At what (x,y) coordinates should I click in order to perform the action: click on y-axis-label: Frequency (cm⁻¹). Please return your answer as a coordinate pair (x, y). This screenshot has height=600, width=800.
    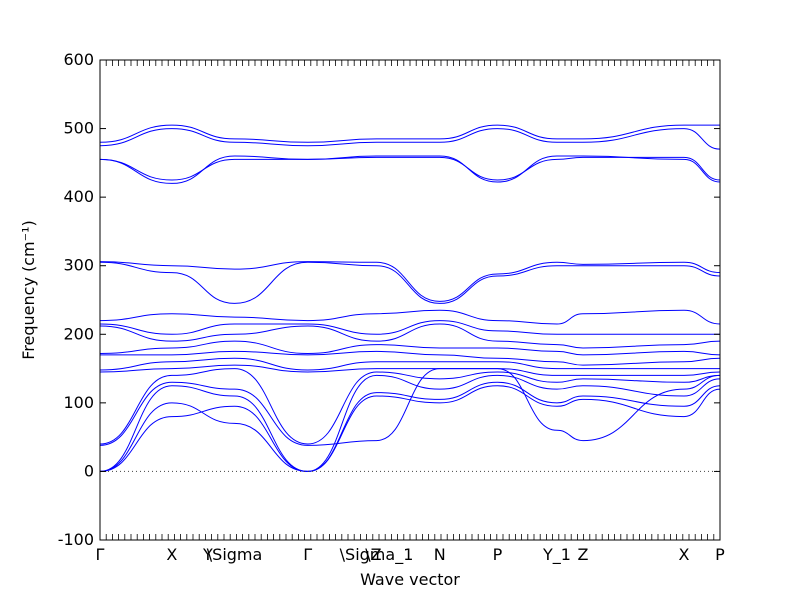
    Looking at the image, I should click on (28, 289).